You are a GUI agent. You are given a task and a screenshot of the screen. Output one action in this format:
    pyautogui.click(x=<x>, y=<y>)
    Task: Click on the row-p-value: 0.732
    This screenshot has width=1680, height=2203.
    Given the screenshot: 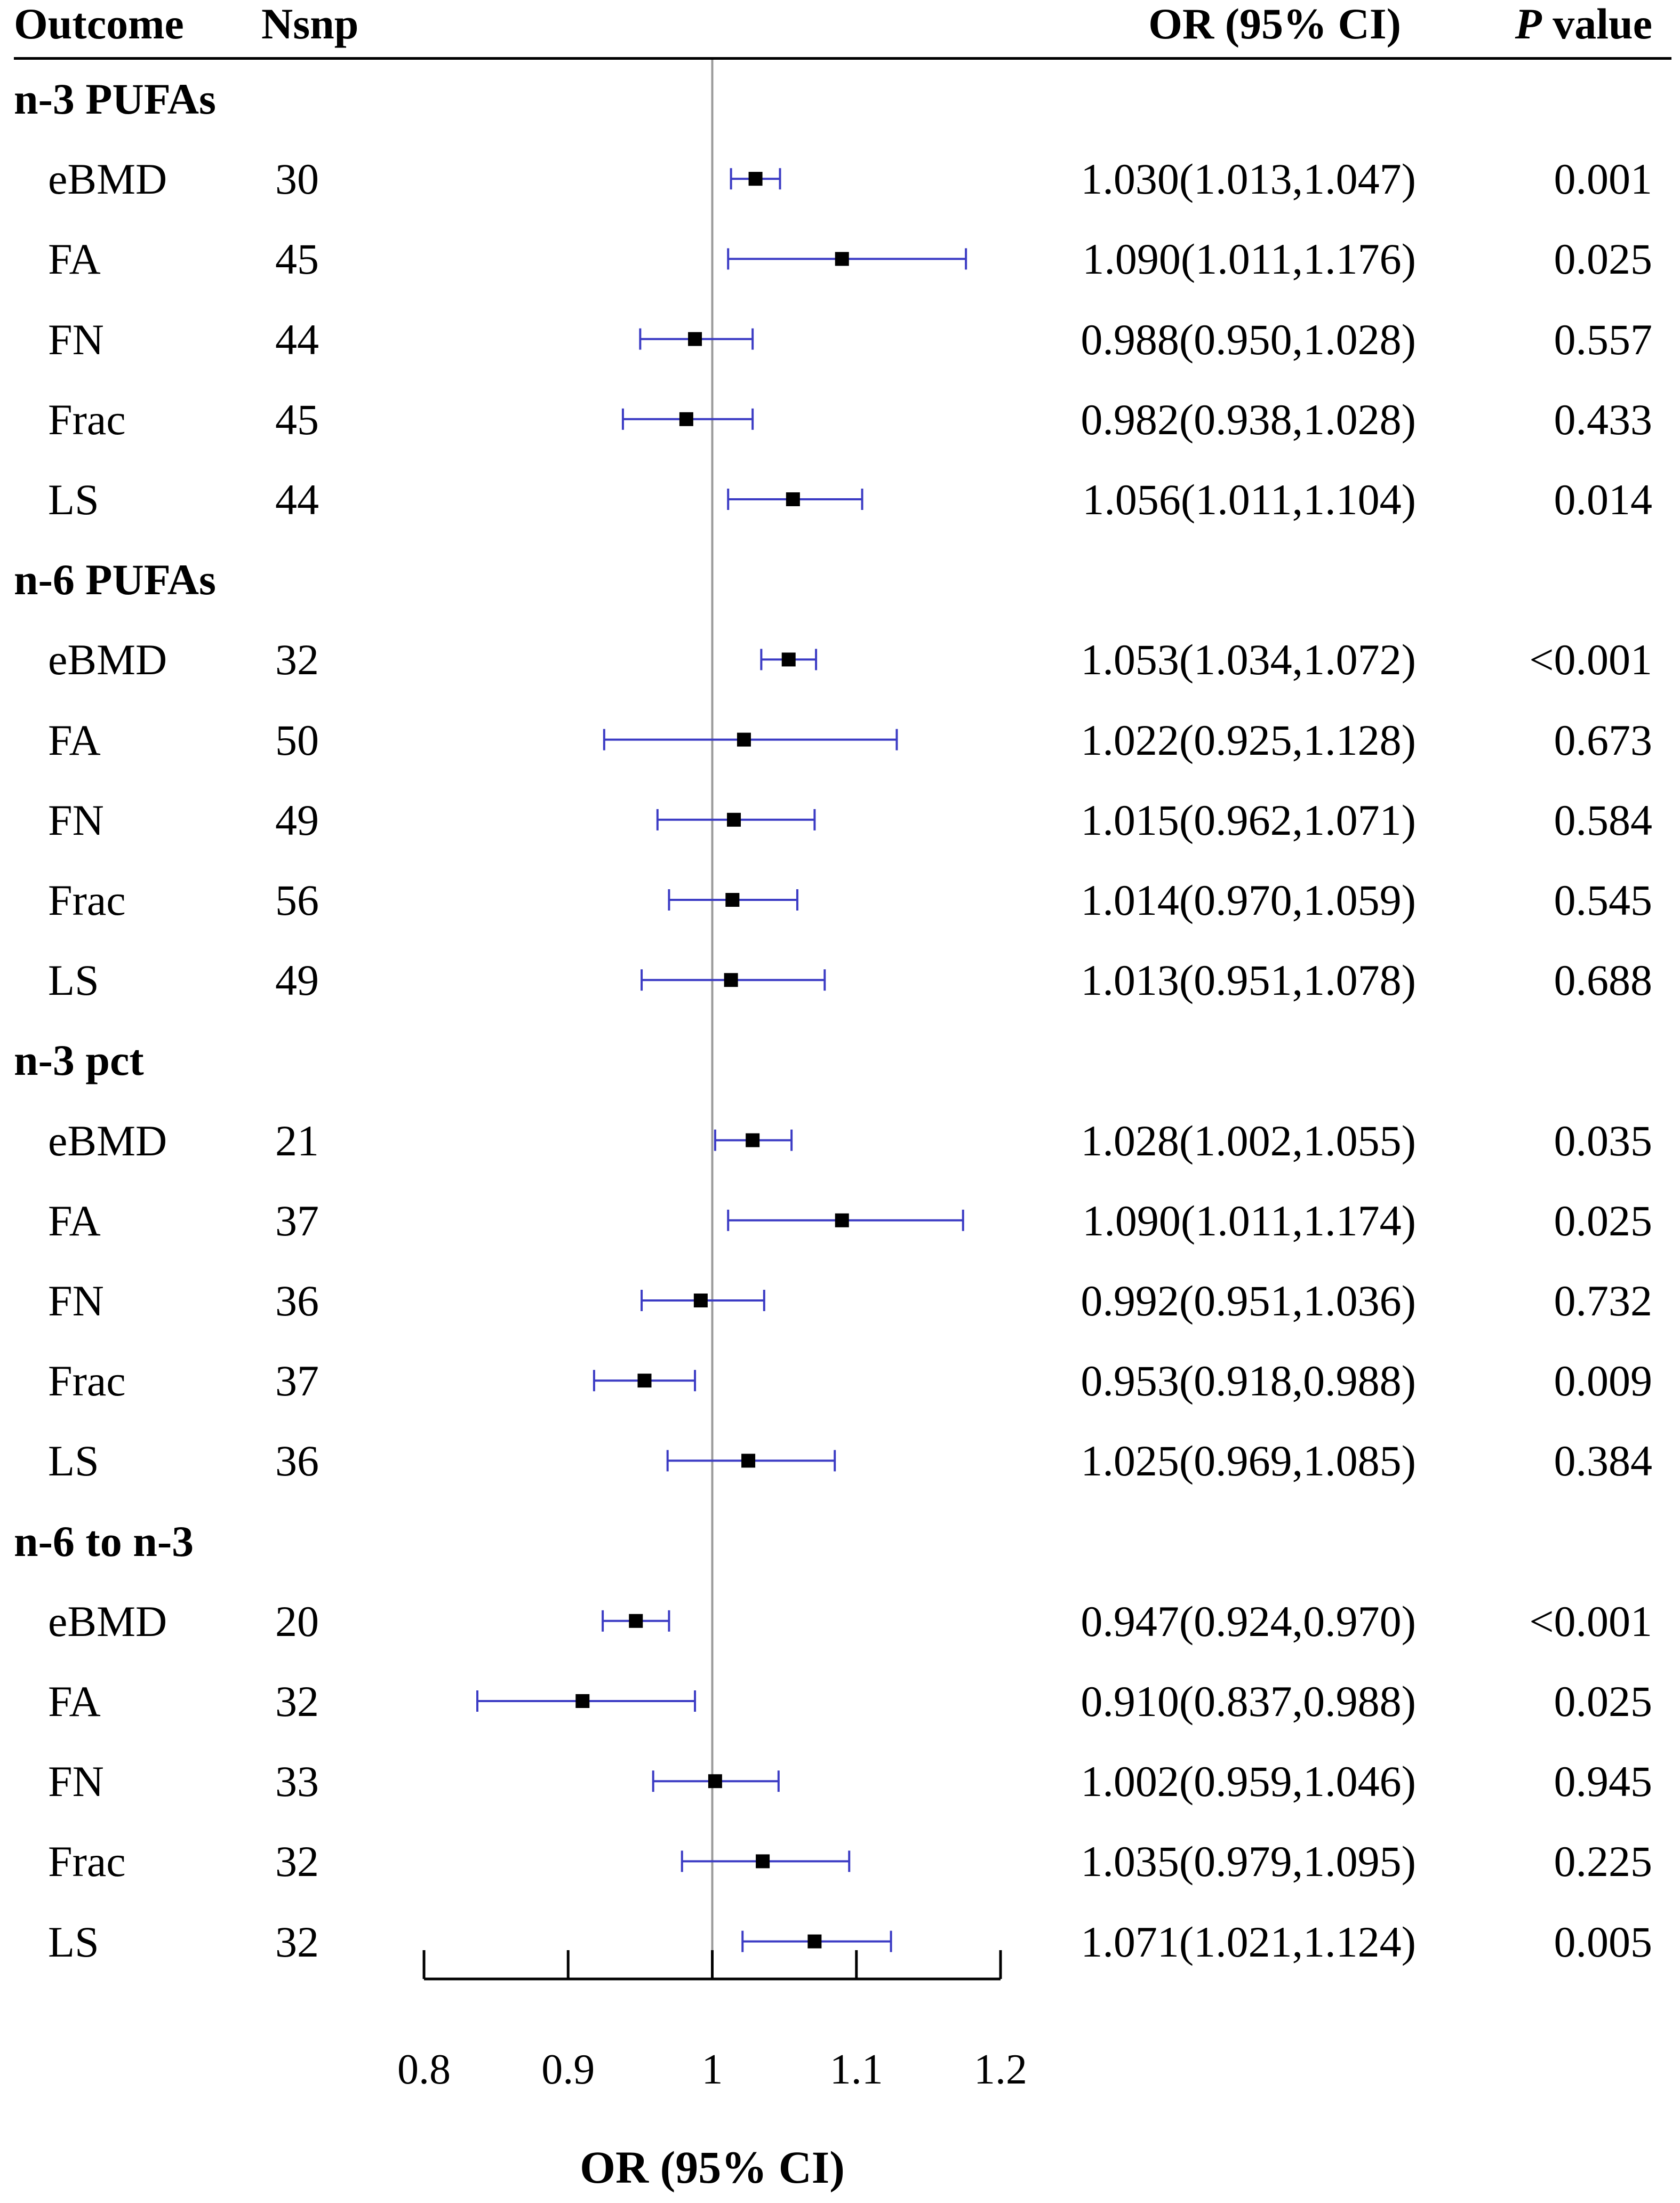 What is the action you would take?
    pyautogui.click(x=1603, y=1300)
    